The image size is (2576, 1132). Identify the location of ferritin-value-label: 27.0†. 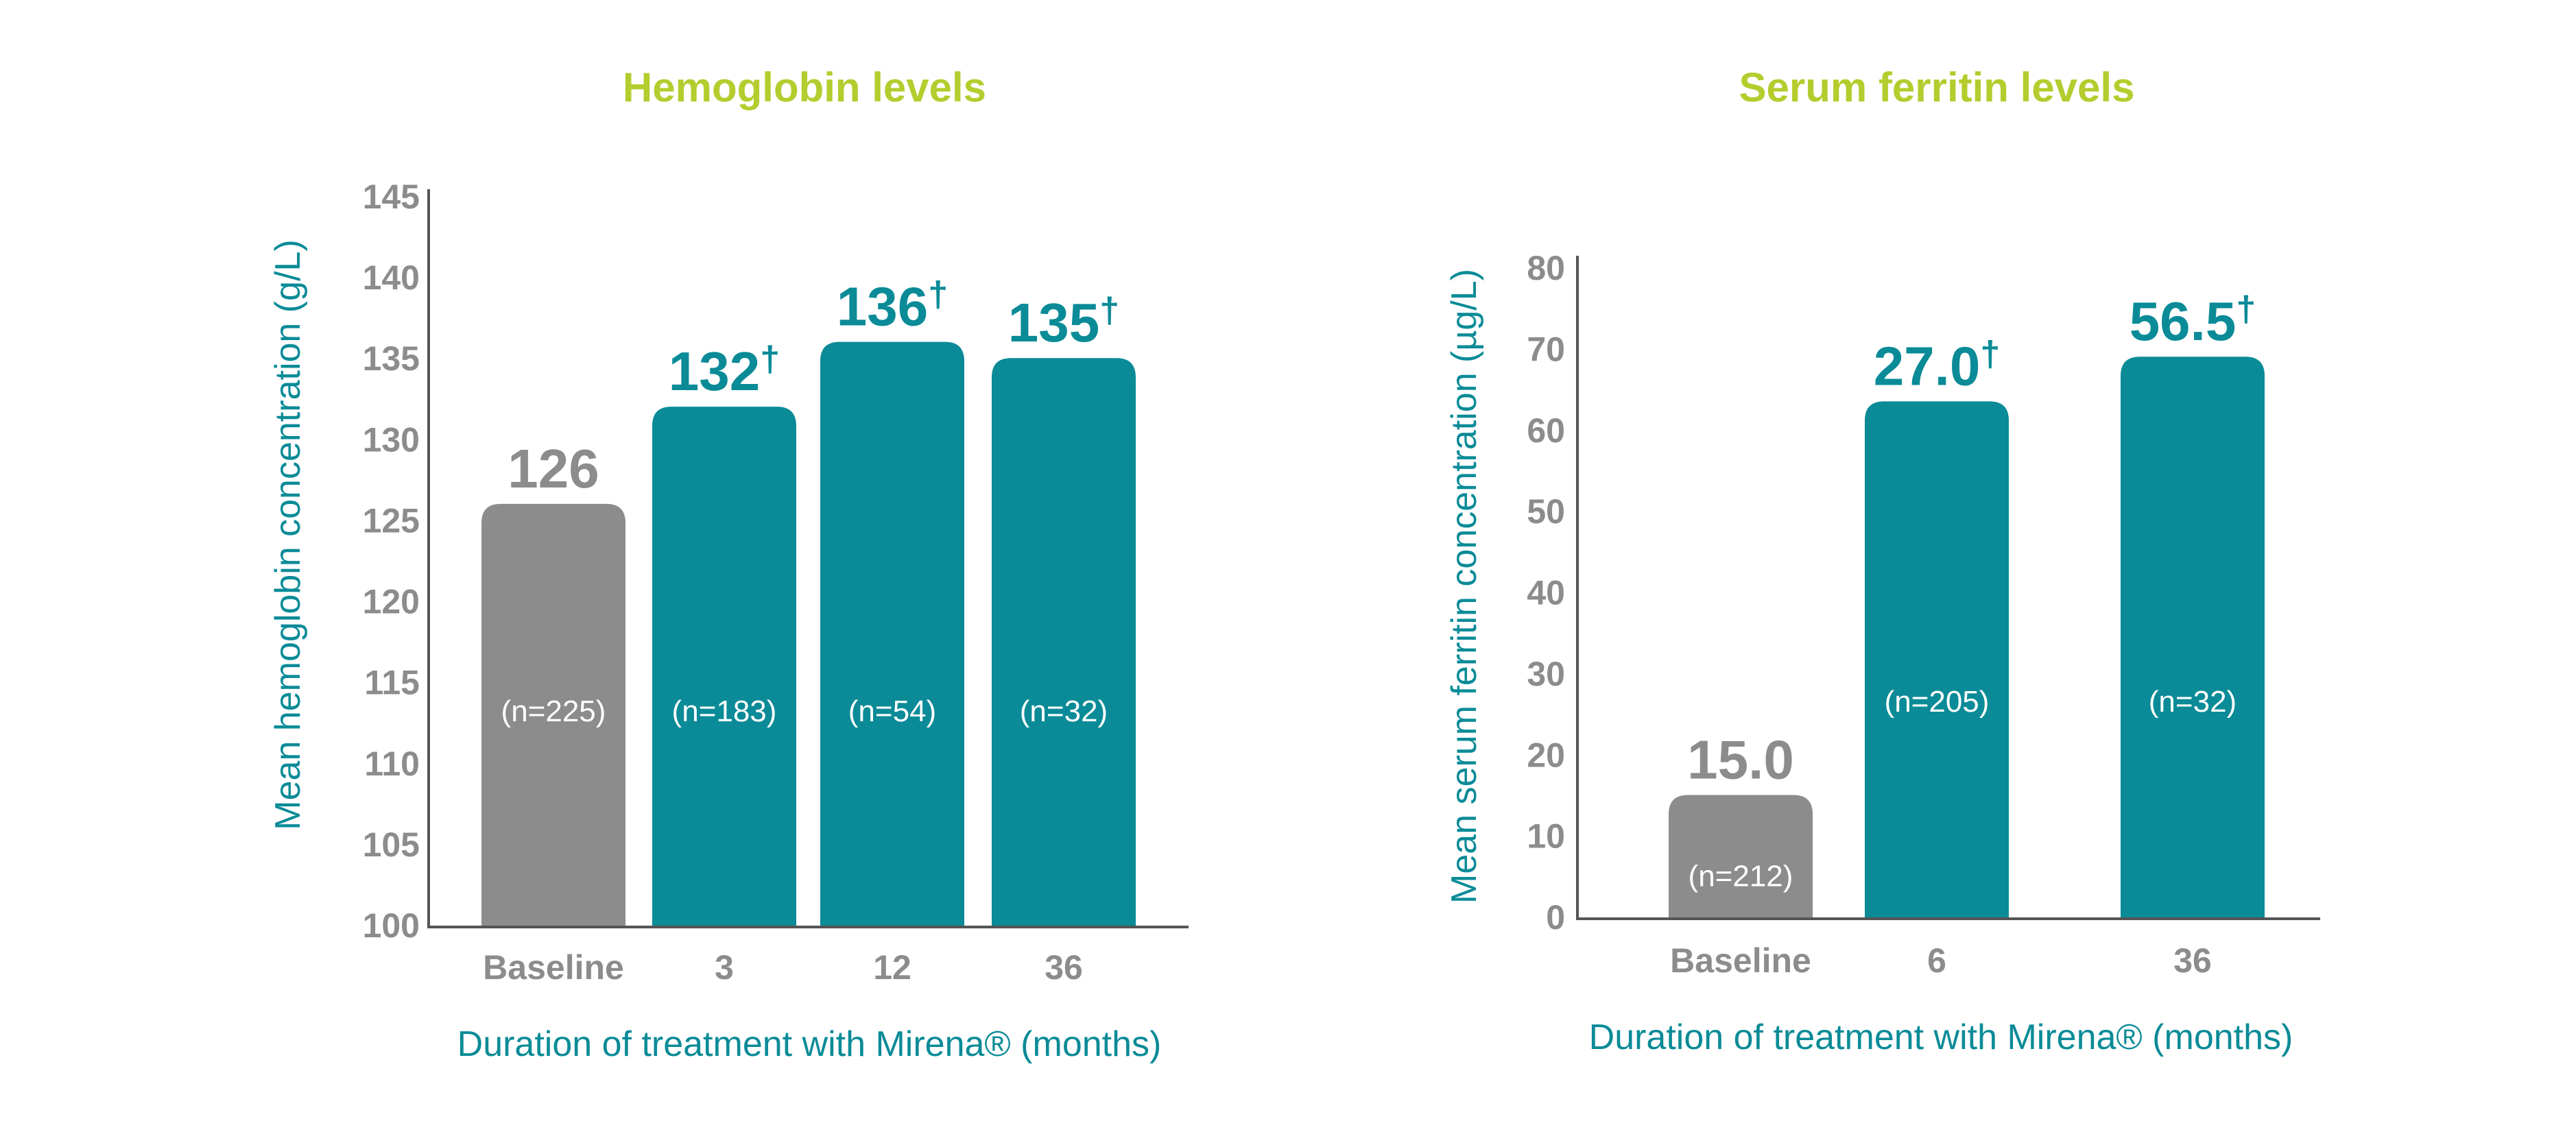
(1937, 365).